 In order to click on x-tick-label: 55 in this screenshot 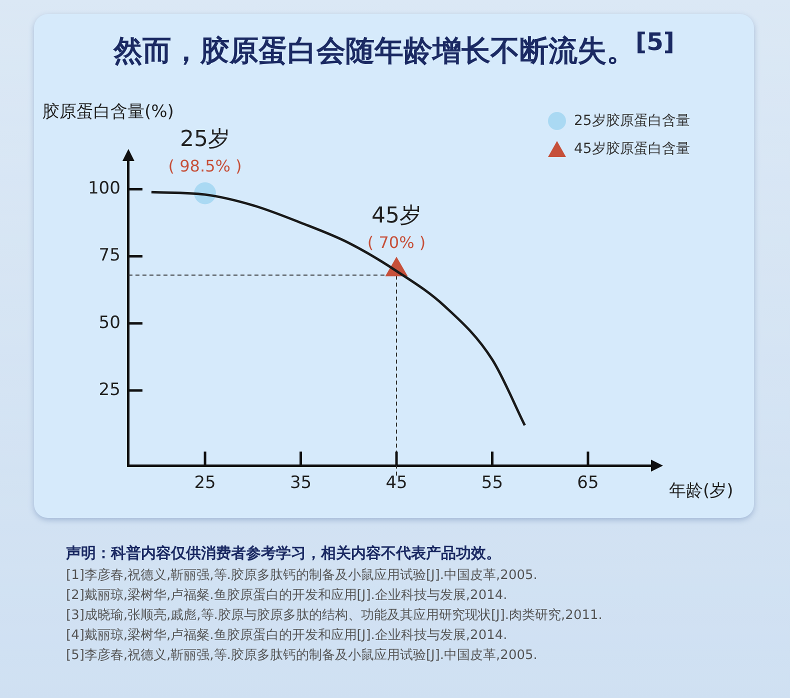, I will do `click(492, 483)`.